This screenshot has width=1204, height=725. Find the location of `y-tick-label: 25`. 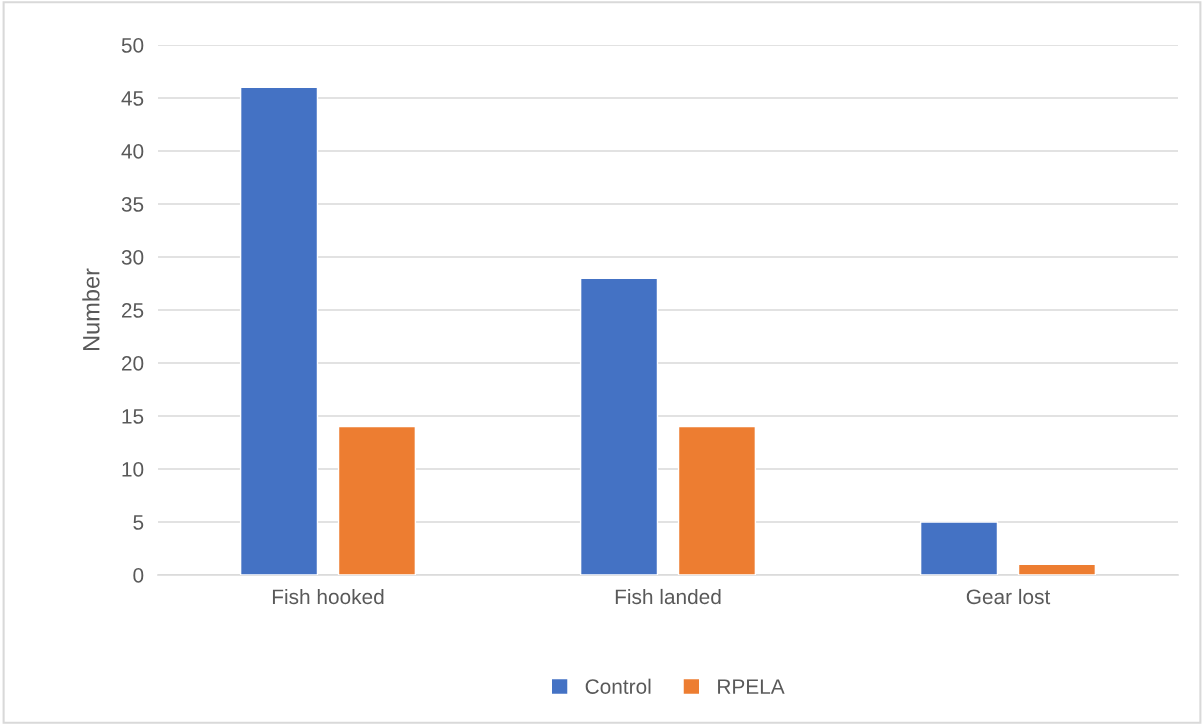

y-tick-label: 25 is located at coordinates (132, 310).